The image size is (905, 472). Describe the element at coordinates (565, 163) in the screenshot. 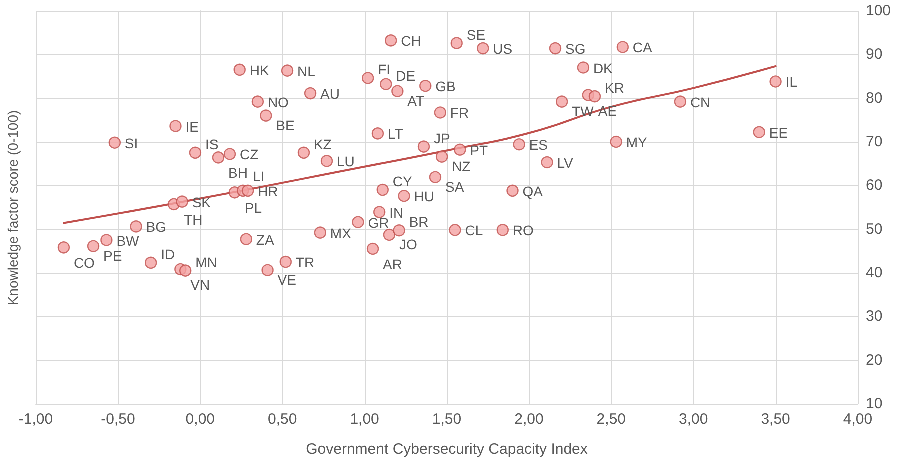

I see `annotation: LV` at that location.